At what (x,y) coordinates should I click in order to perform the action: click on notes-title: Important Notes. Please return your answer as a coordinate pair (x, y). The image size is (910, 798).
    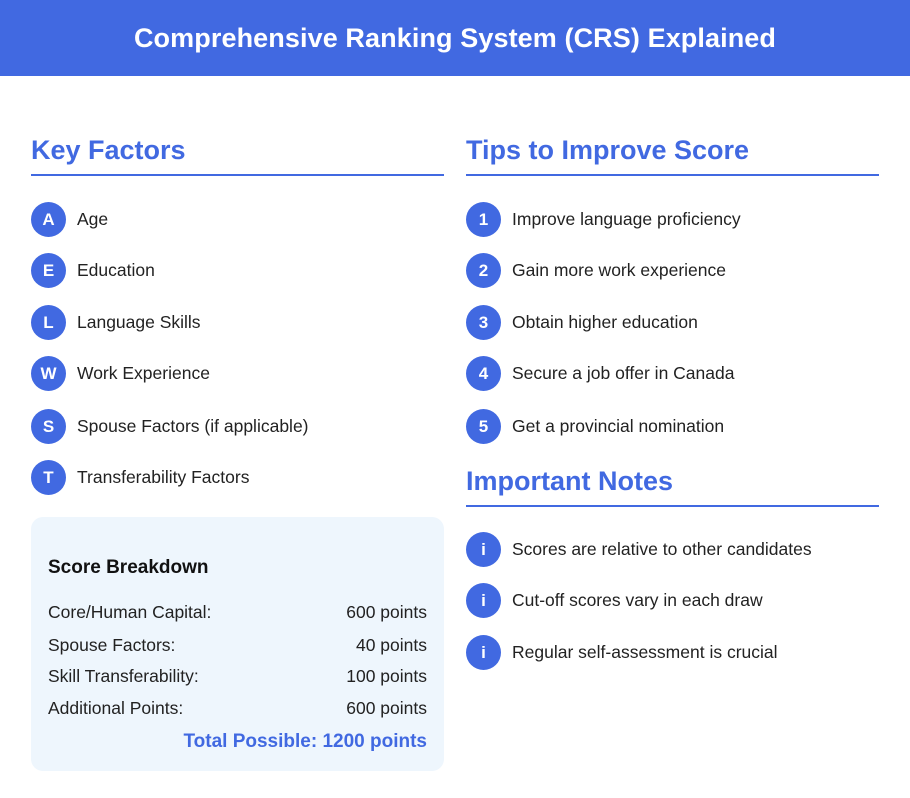
    Looking at the image, I should click on (672, 483).